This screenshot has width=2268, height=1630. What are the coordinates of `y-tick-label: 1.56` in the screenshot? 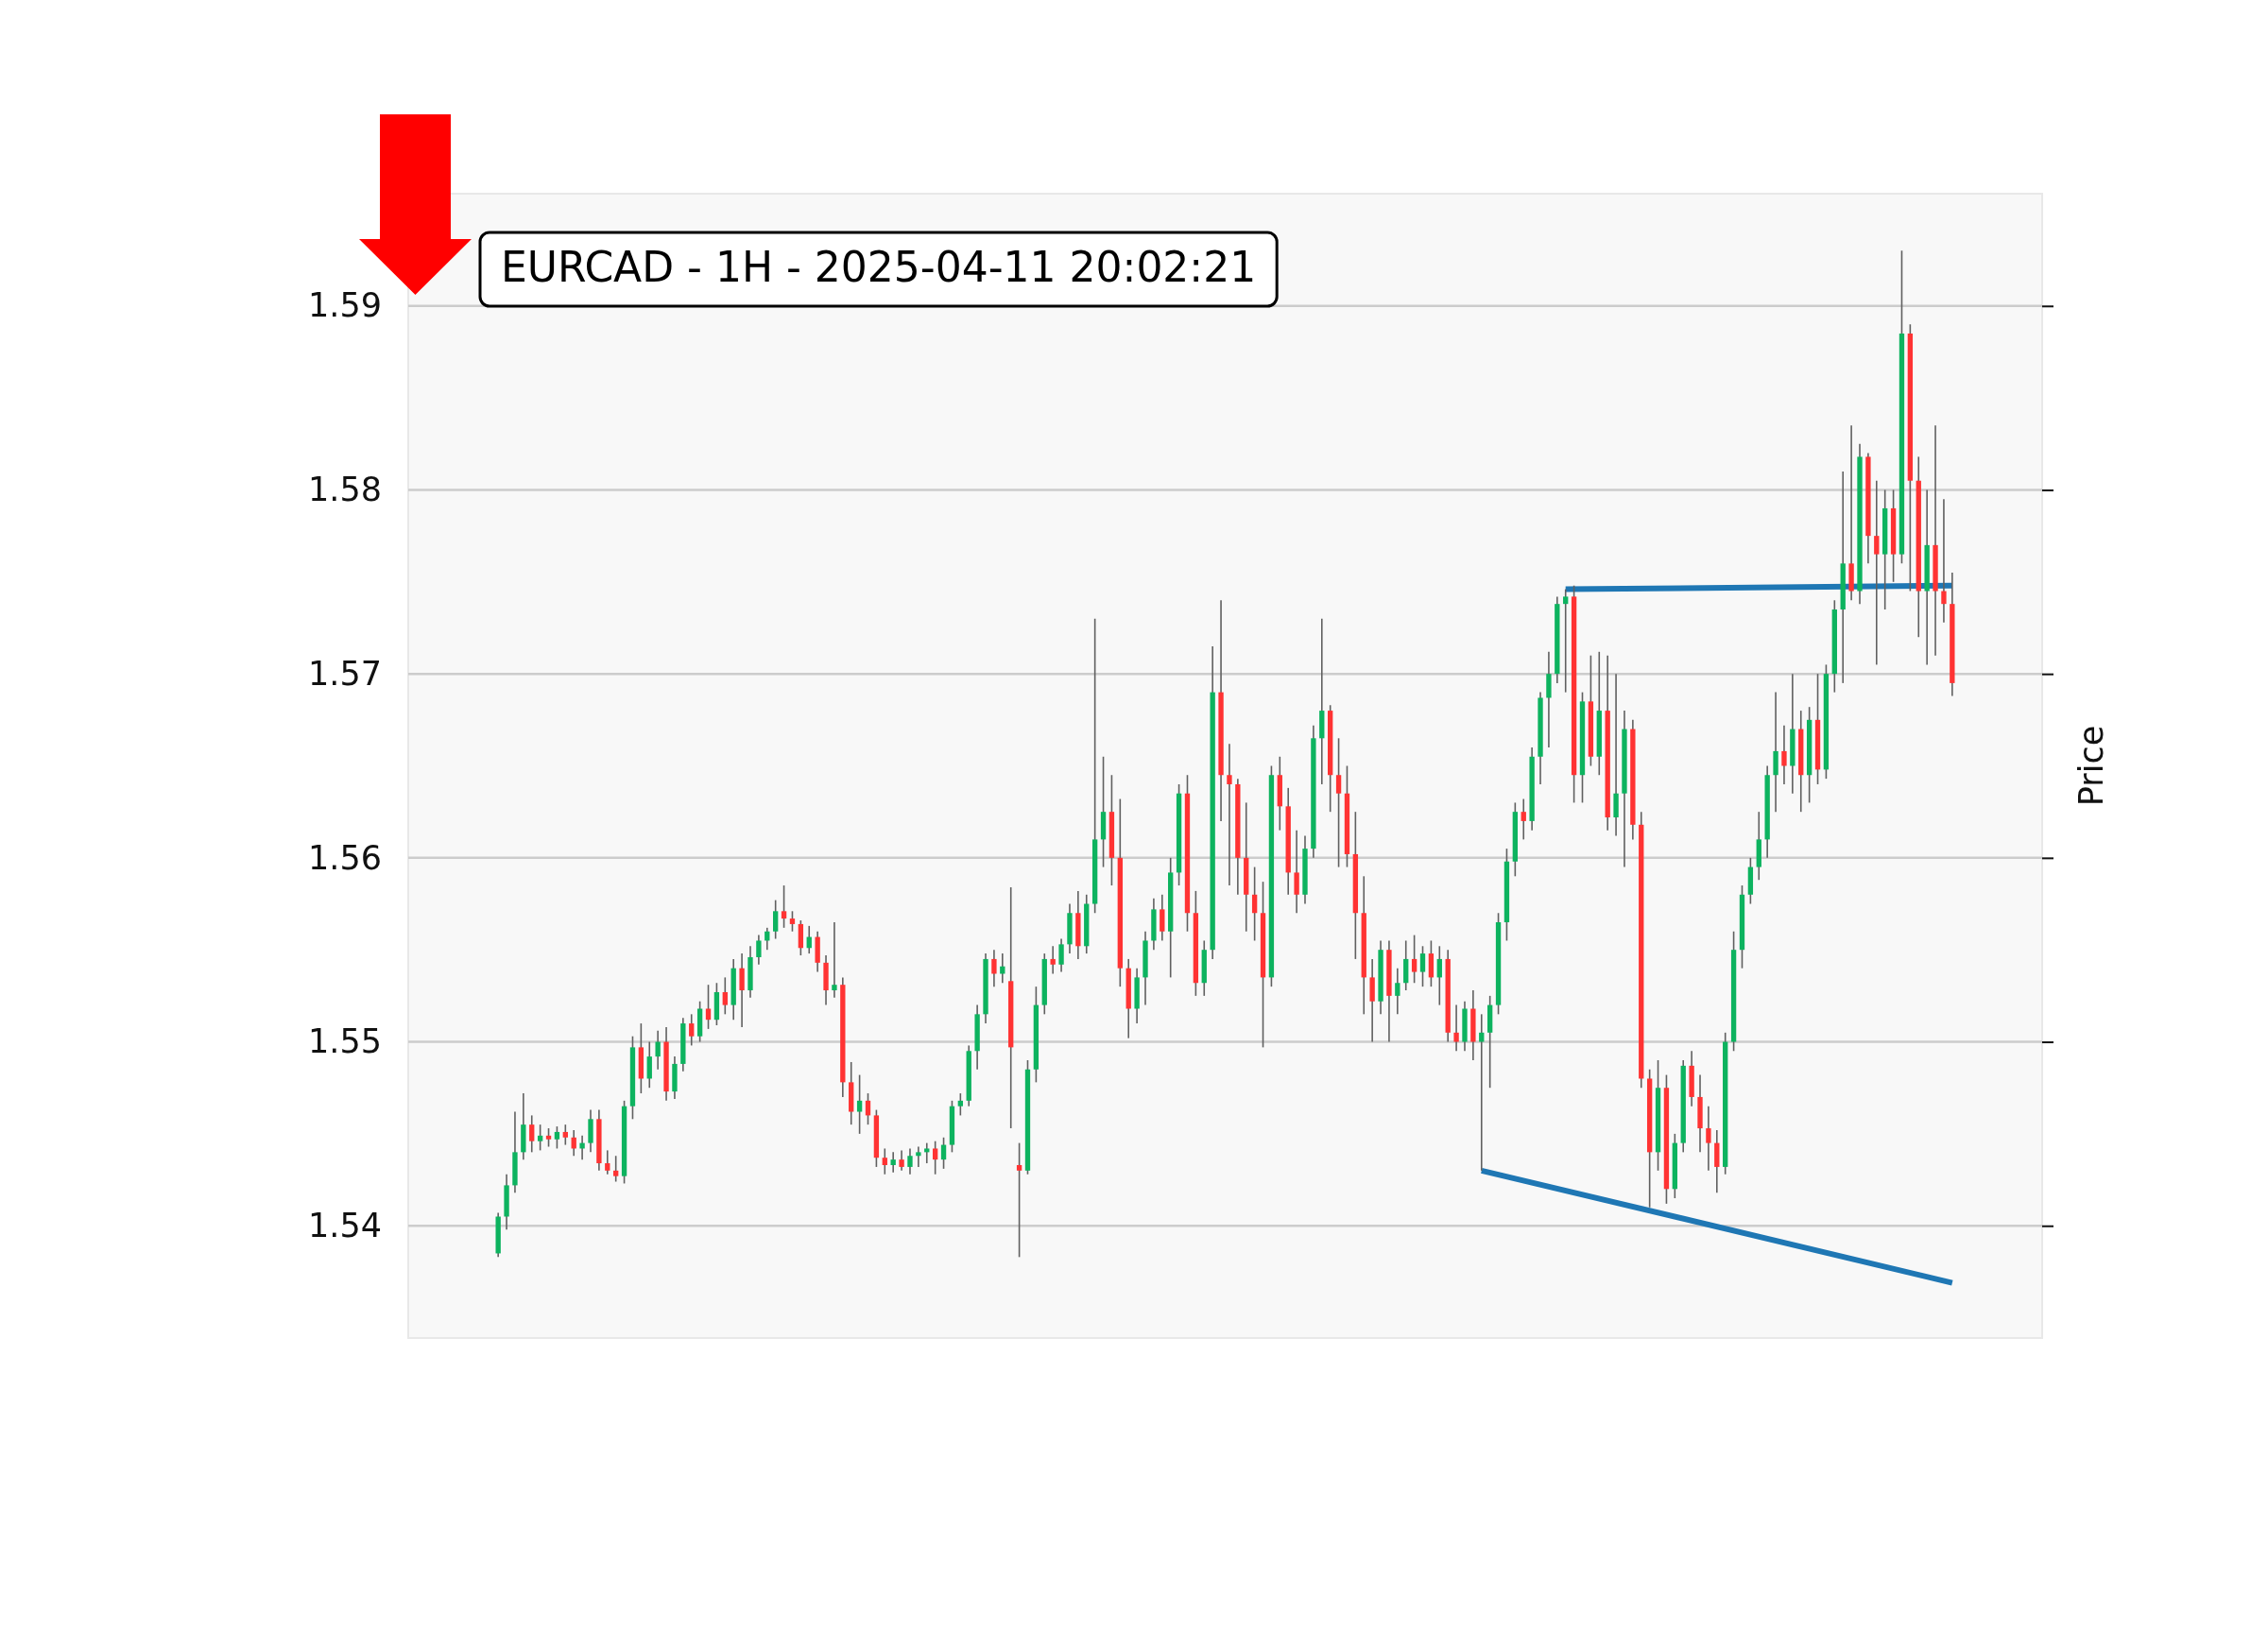 It's located at (345, 858).